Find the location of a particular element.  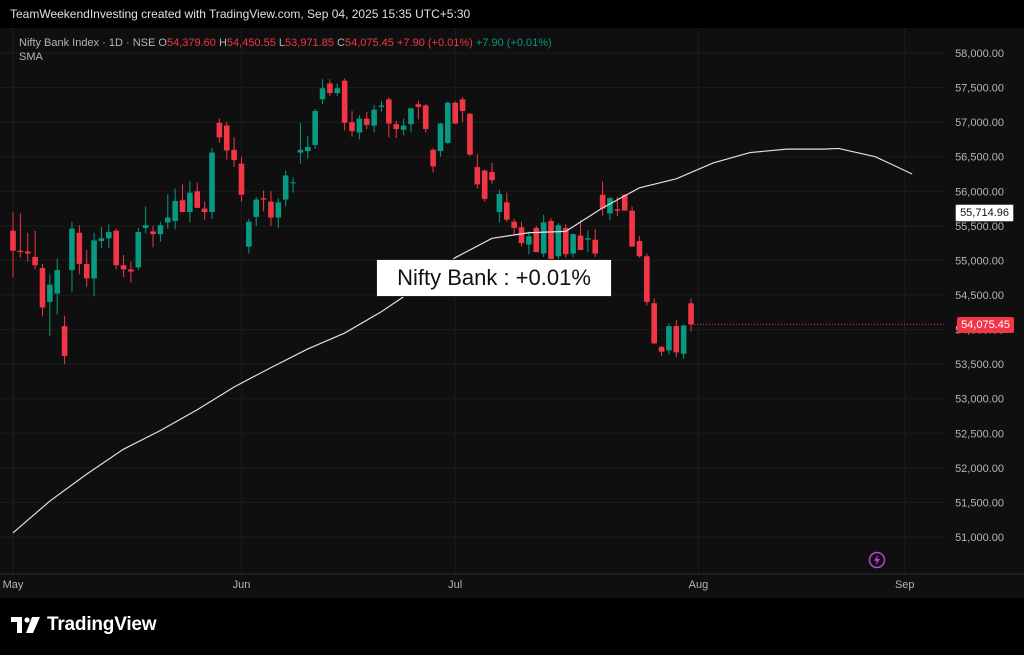

y-tick-label: 57,500.00 is located at coordinates (979, 89).